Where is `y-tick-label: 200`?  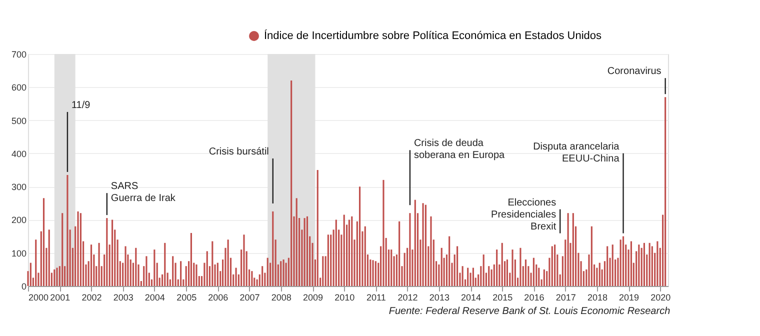 y-tick-label: 200 is located at coordinates (18, 220).